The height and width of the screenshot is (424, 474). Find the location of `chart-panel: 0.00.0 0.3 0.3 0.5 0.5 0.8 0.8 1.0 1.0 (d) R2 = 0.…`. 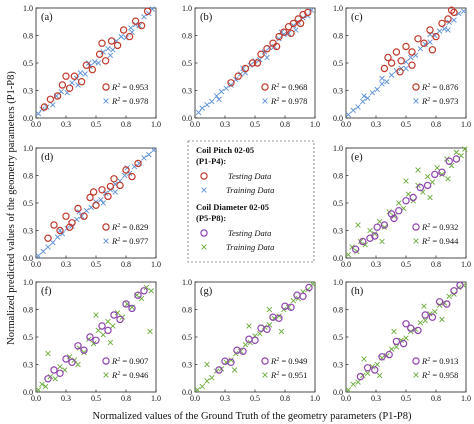

chart-panel: 0.00.0 0.3 0.3 0.5 0.5 0.8 0.8 1.0 1.0 (d) R2 = 0.… is located at coordinates (92, 206).